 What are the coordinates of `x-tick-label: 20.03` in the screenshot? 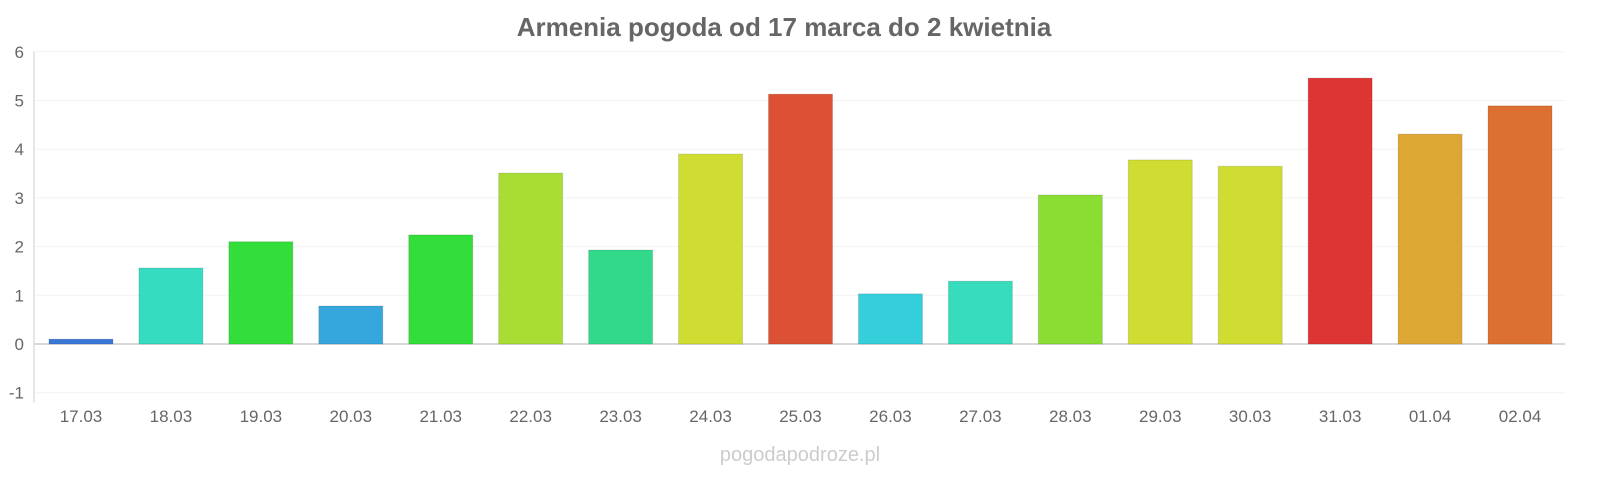 It's located at (351, 416).